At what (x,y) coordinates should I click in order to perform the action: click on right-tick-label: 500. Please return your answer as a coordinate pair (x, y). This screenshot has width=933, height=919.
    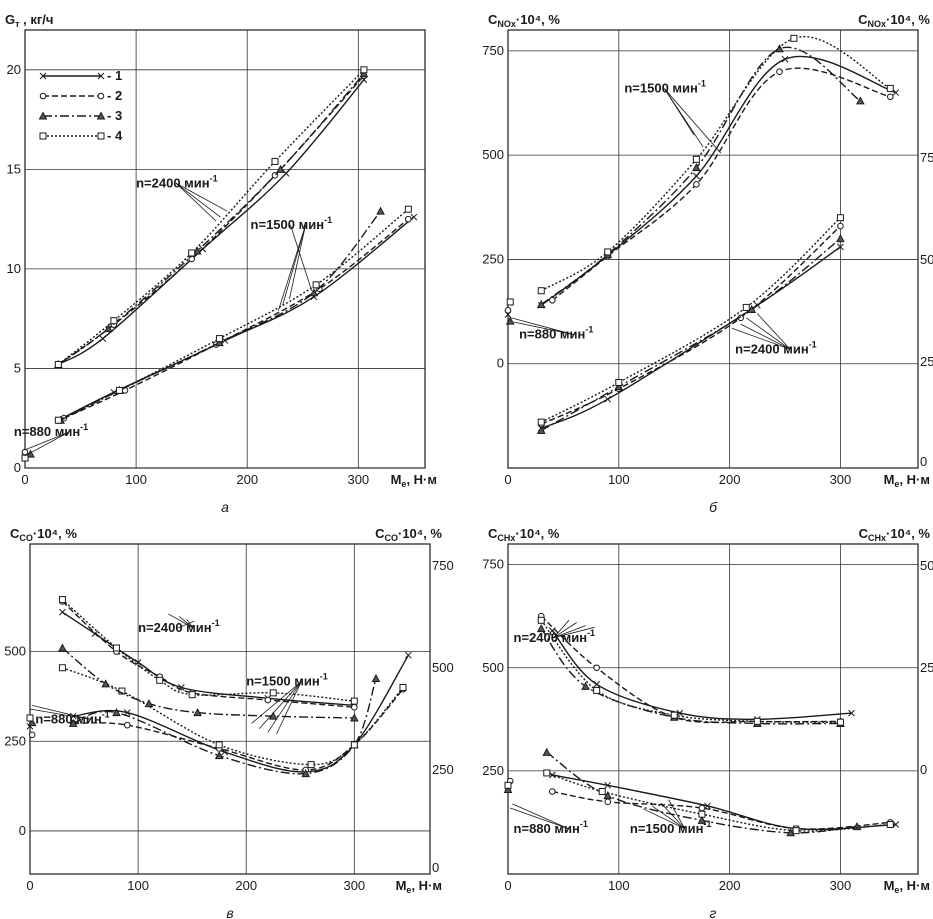
    Looking at the image, I should click on (926, 565).